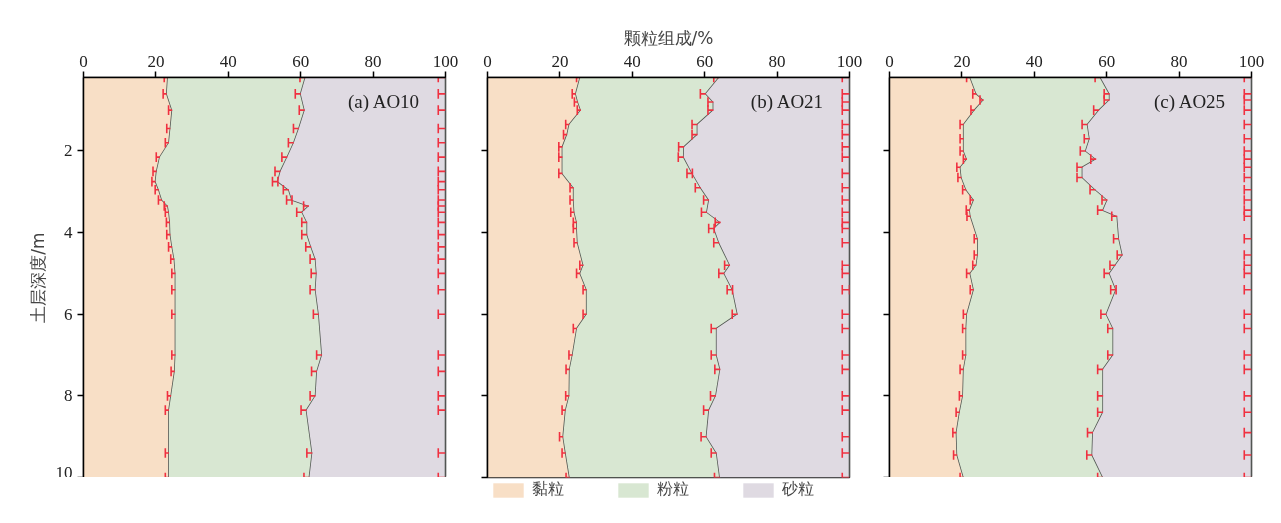 This screenshot has width=1281, height=523. What do you see at coordinates (37, 277) in the screenshot?
I see `y-axis-title: 土层深度/m` at bounding box center [37, 277].